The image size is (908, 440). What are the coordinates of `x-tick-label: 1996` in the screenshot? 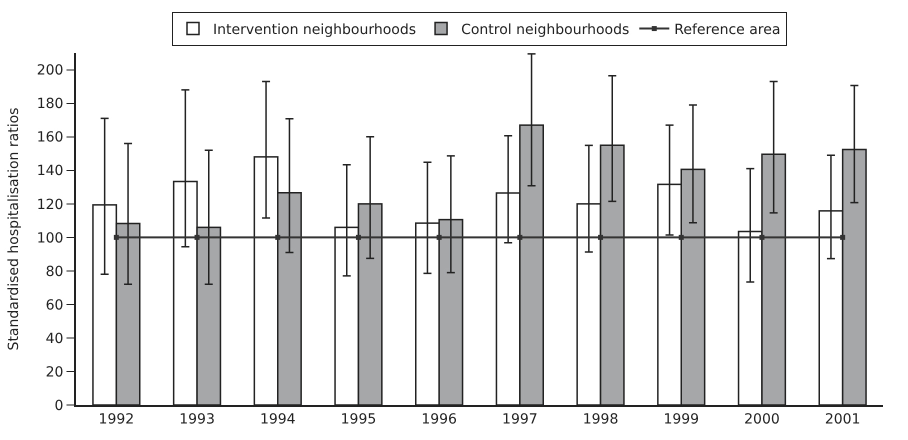 It's located at (439, 420).